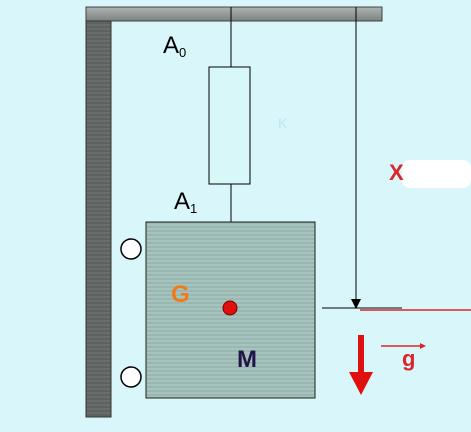 This screenshot has height=432, width=471. What do you see at coordinates (361, 383) in the screenshot?
I see `gravity-arrow-head` at bounding box center [361, 383].